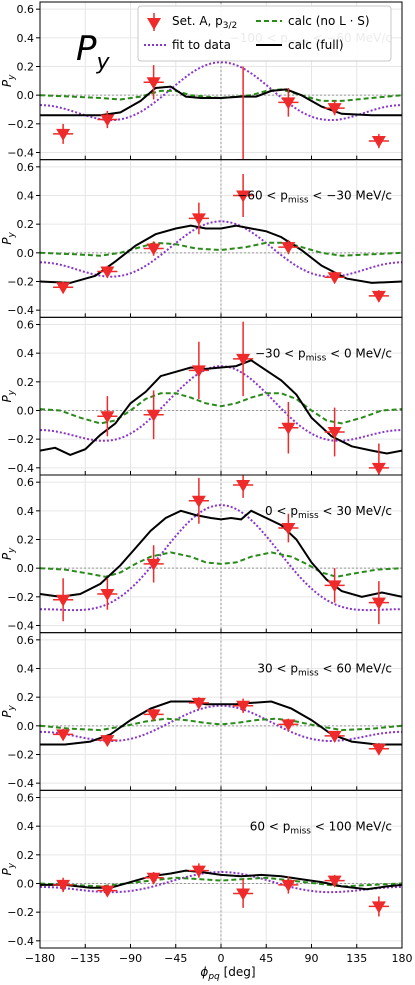 The image size is (415, 985). What do you see at coordinates (154, 24) in the screenshot?
I see `legend-data-marker` at bounding box center [154, 24].